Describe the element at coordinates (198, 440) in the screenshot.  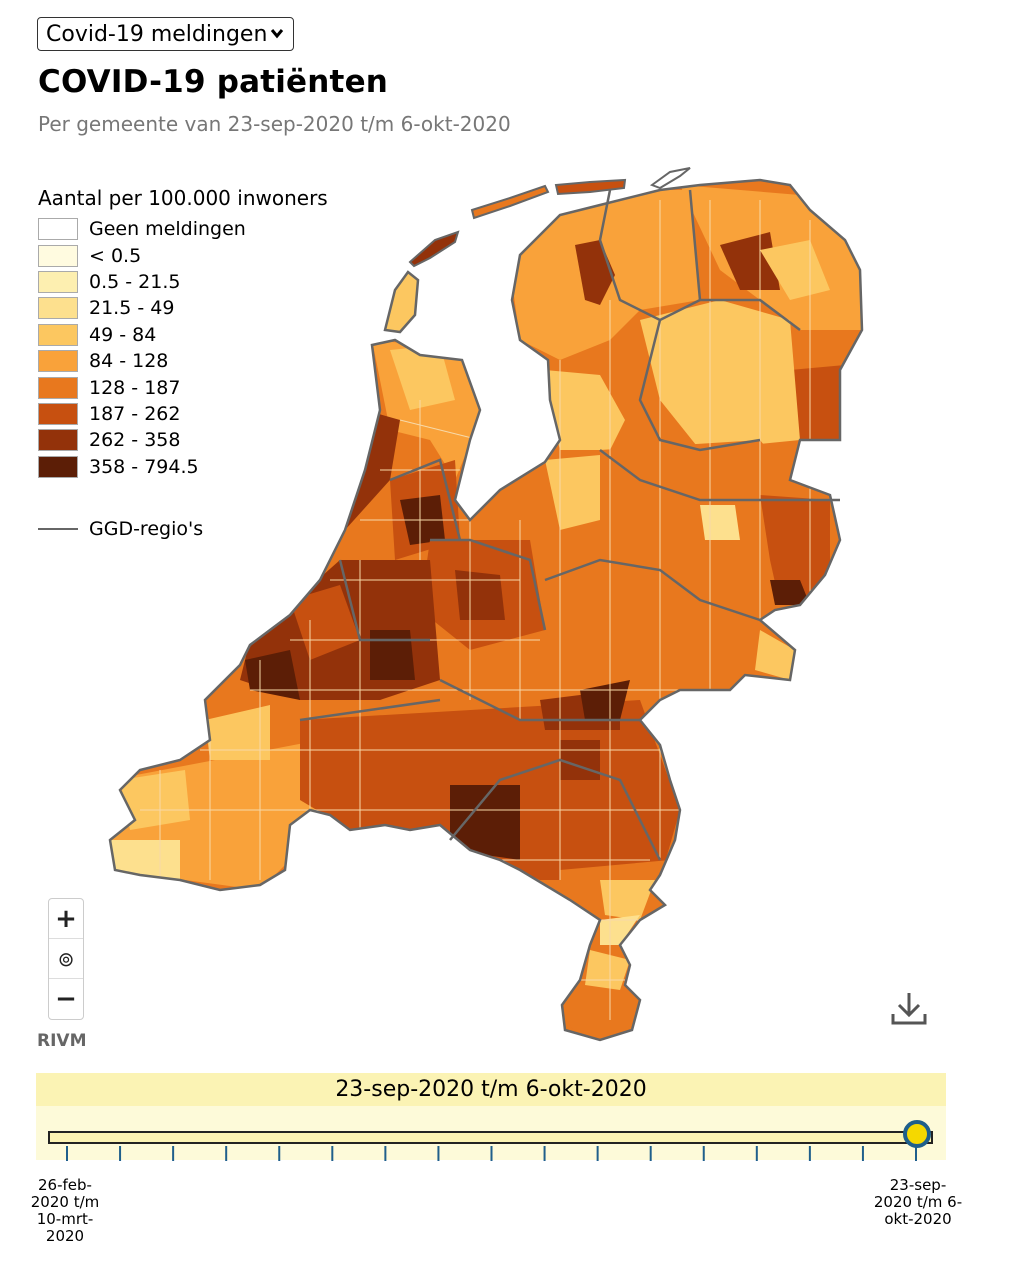
I see `legend-item: 262 - 358` at that location.